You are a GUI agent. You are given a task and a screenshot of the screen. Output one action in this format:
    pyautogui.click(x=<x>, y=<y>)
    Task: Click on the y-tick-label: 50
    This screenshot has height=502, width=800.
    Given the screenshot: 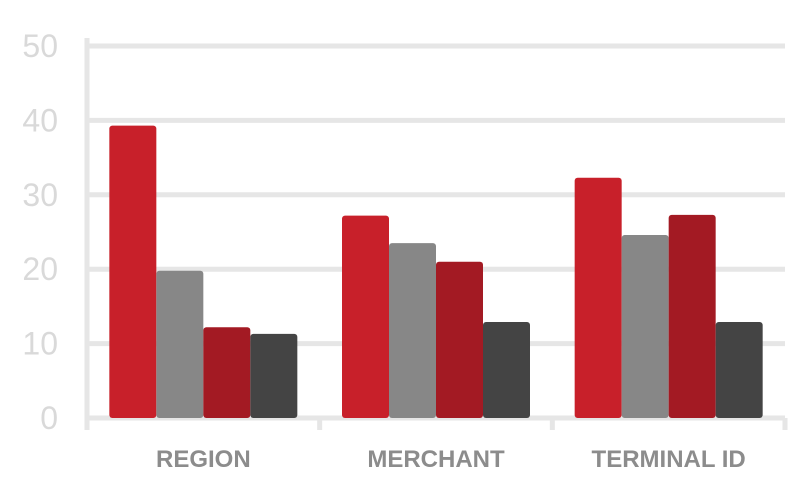 What is the action you would take?
    pyautogui.click(x=40, y=46)
    